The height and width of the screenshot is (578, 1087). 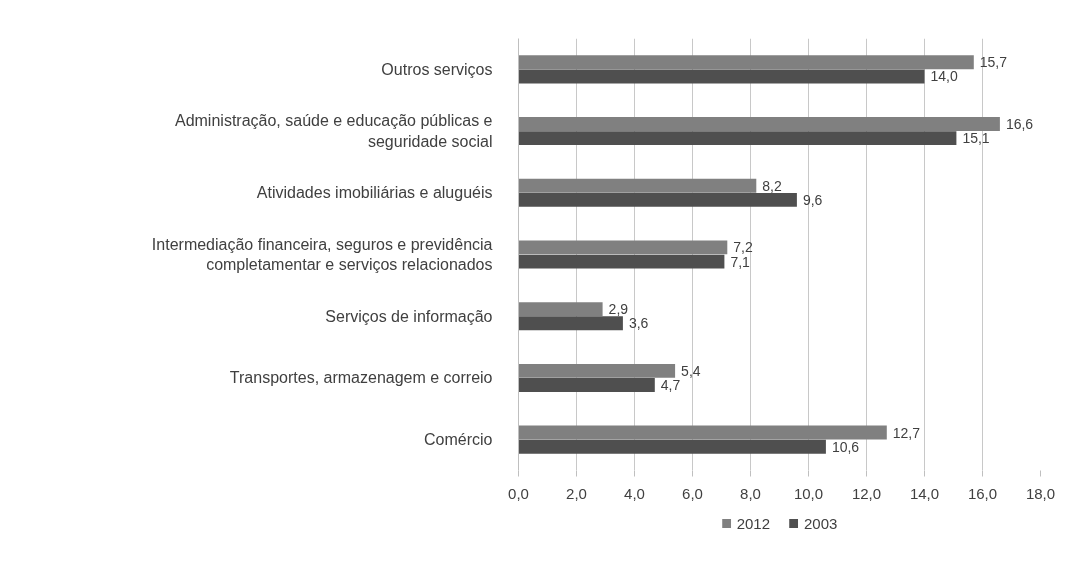 I want to click on y-tick-label: Serviços de informação, so click(x=409, y=316).